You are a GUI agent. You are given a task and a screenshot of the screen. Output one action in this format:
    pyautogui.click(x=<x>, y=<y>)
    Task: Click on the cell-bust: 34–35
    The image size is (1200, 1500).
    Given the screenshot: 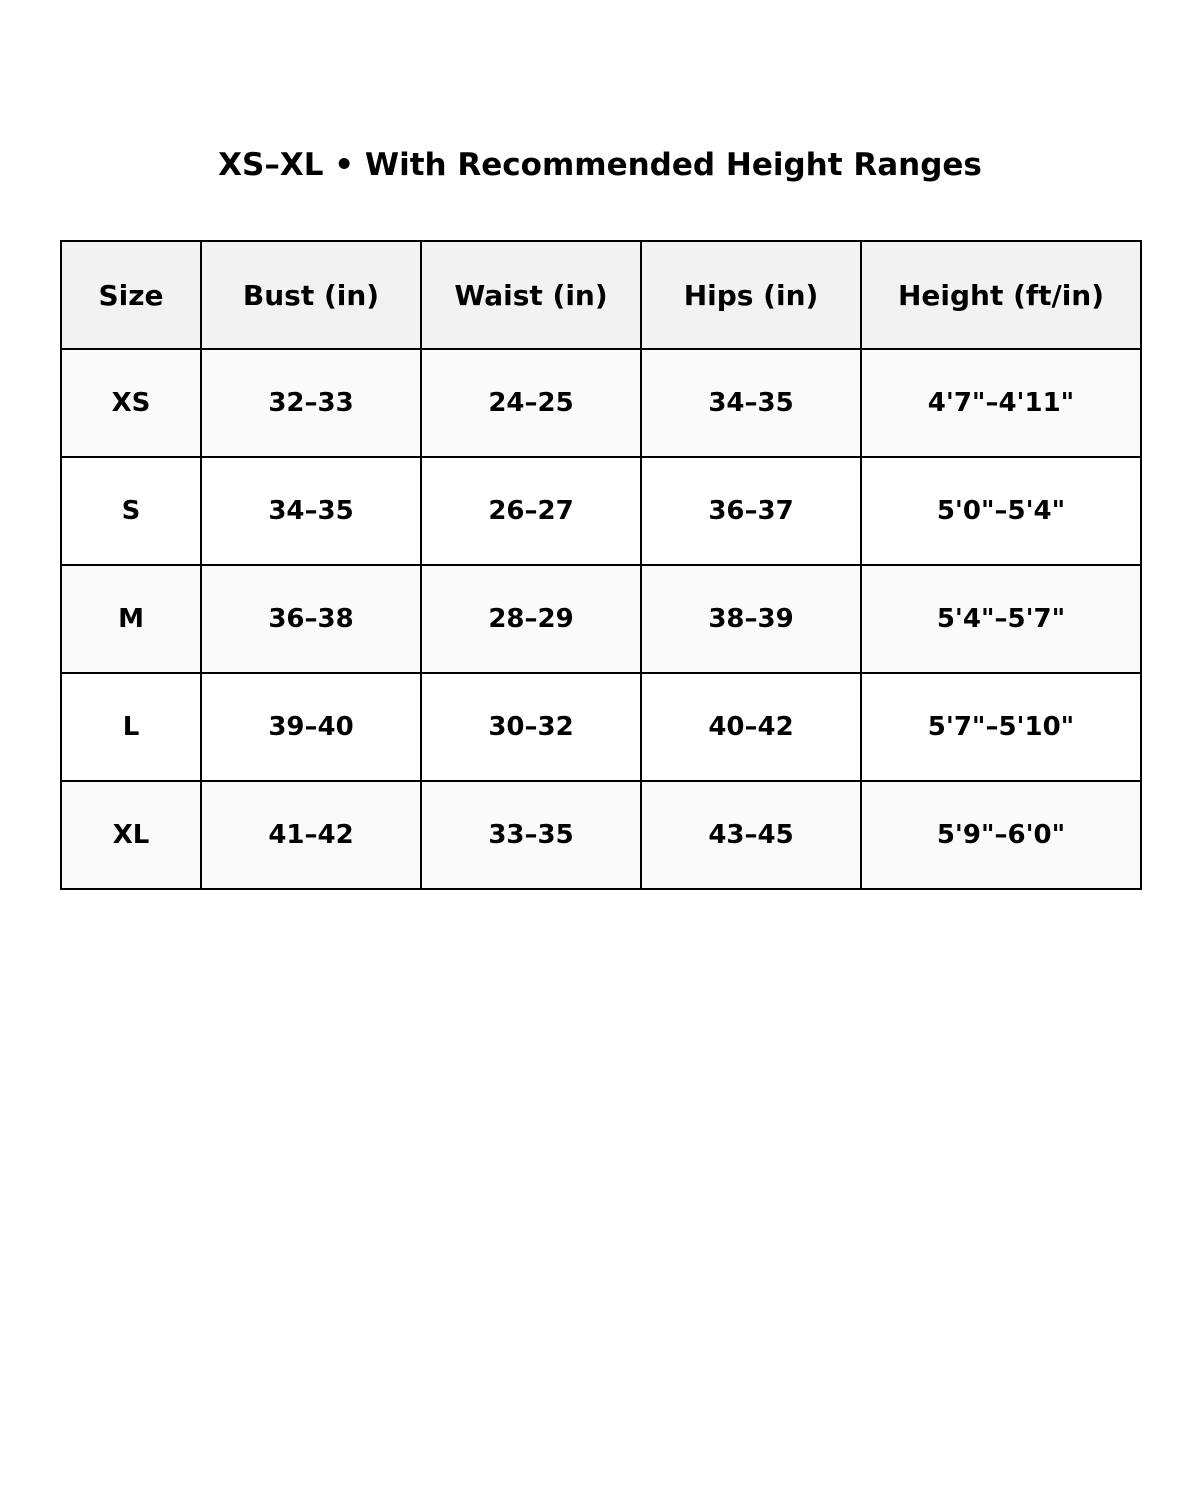 What is the action you would take?
    pyautogui.click(x=311, y=511)
    